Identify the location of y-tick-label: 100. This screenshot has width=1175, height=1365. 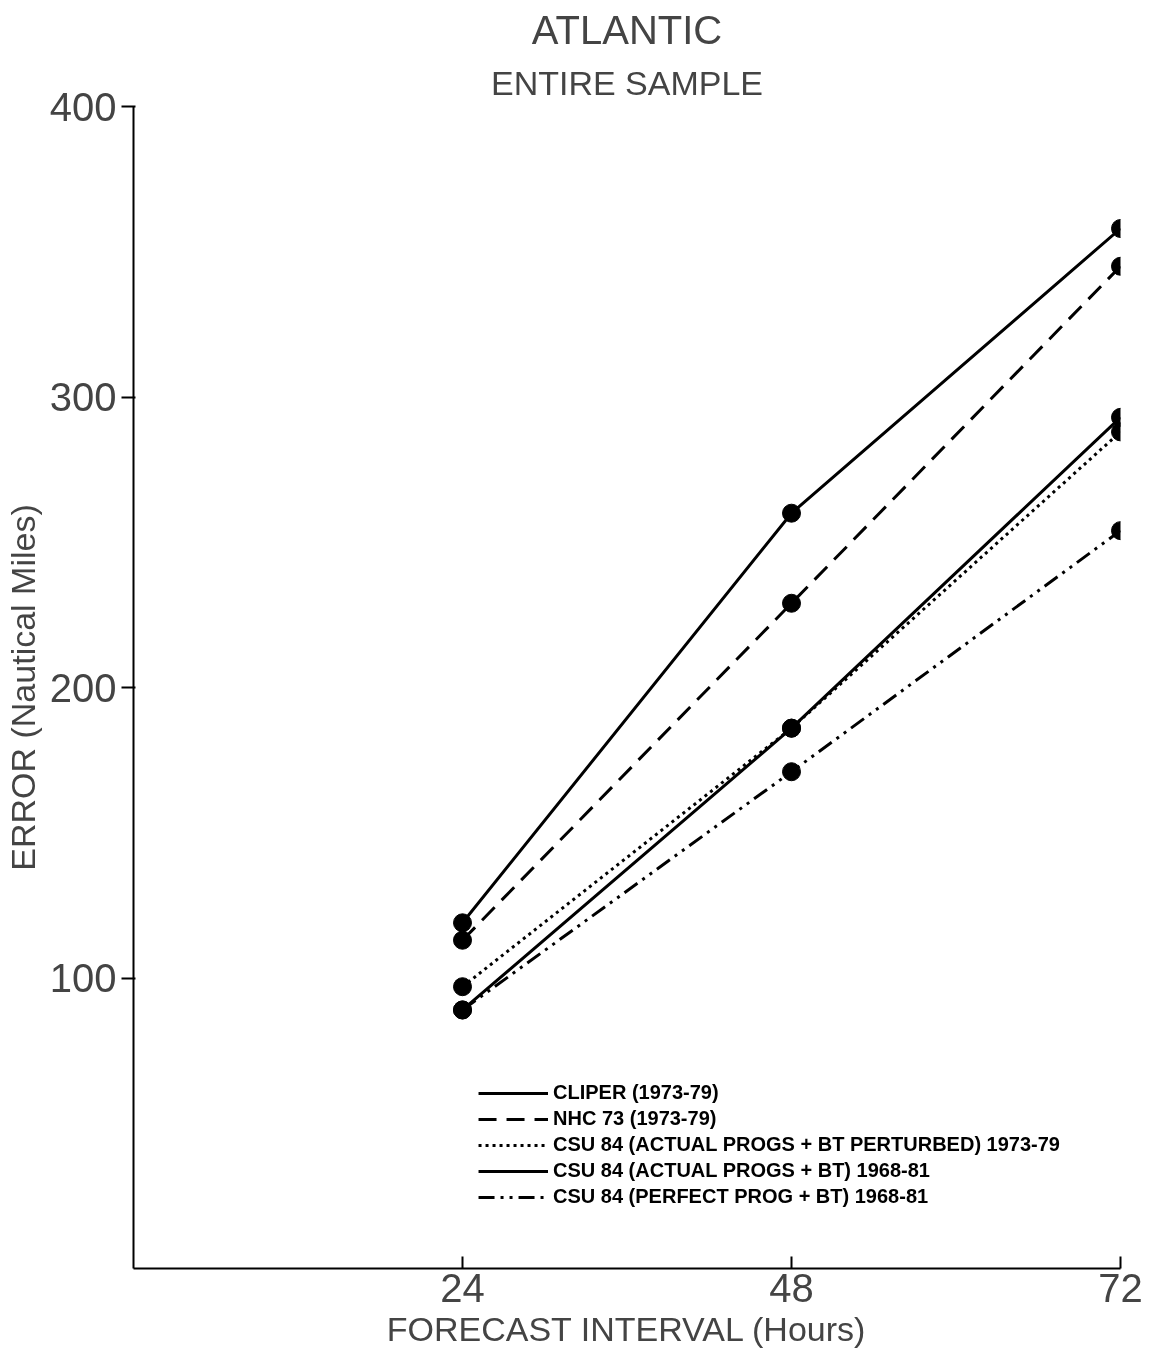
(83, 978).